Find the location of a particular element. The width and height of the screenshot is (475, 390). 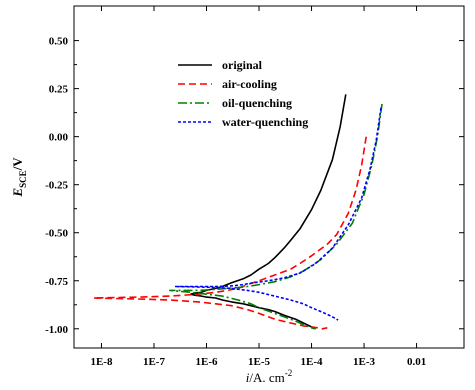

legend-label-oil-quenching: oil-quenching is located at coordinates (257, 103).